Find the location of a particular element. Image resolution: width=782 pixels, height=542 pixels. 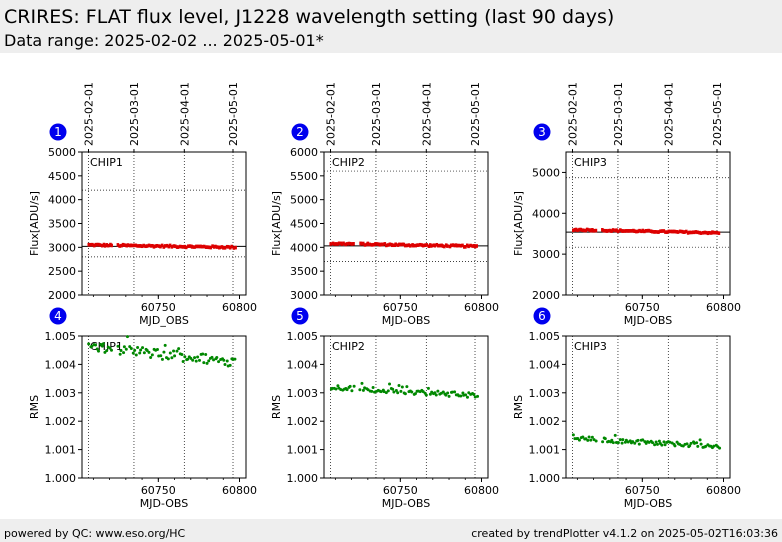

x-axis-label: MJD-OBS is located at coordinates (648, 503).